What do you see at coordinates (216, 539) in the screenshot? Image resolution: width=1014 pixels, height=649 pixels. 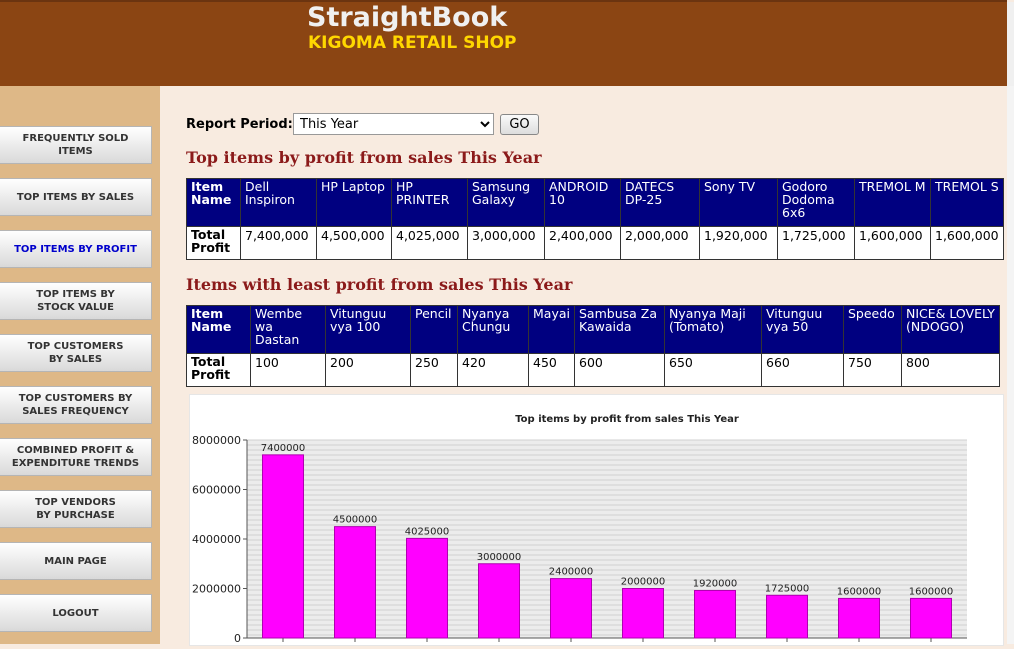 I see `y-tick-label: 4000000` at bounding box center [216, 539].